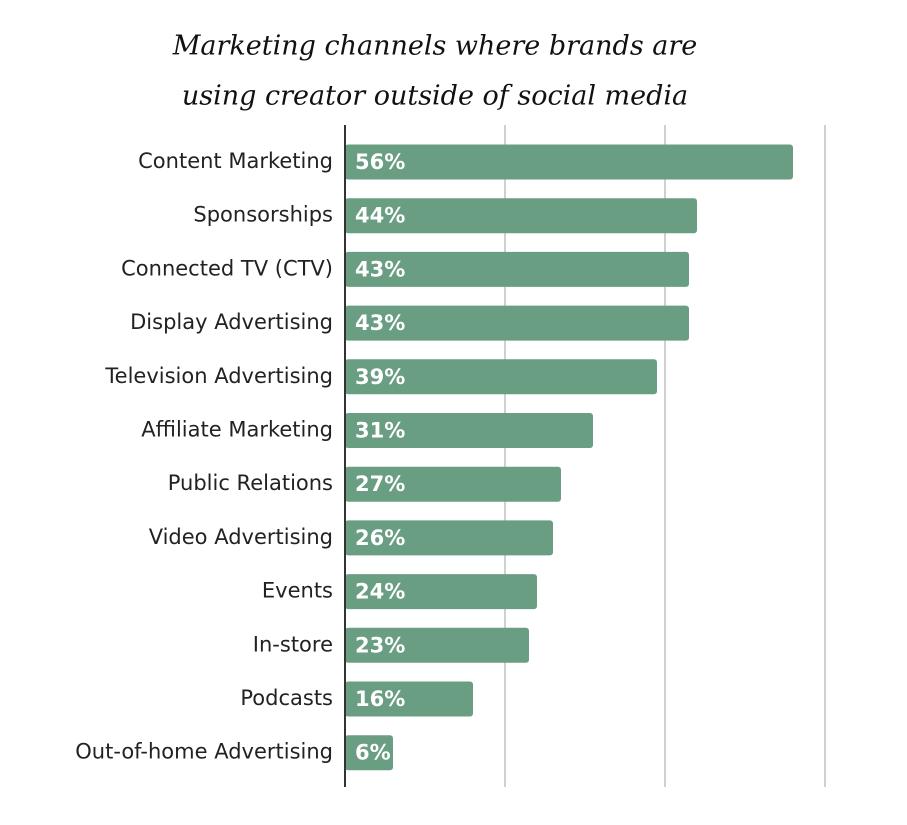 The height and width of the screenshot is (825, 907). I want to click on data-label: 56%, so click(380, 162).